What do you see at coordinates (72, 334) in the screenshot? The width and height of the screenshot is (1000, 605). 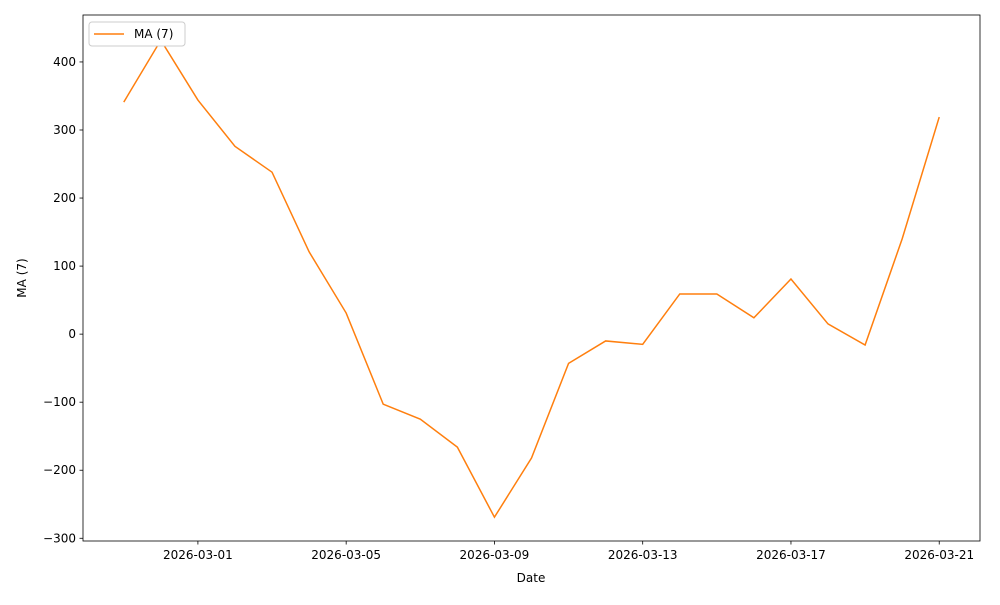 I see `y-tick-label: 0` at bounding box center [72, 334].